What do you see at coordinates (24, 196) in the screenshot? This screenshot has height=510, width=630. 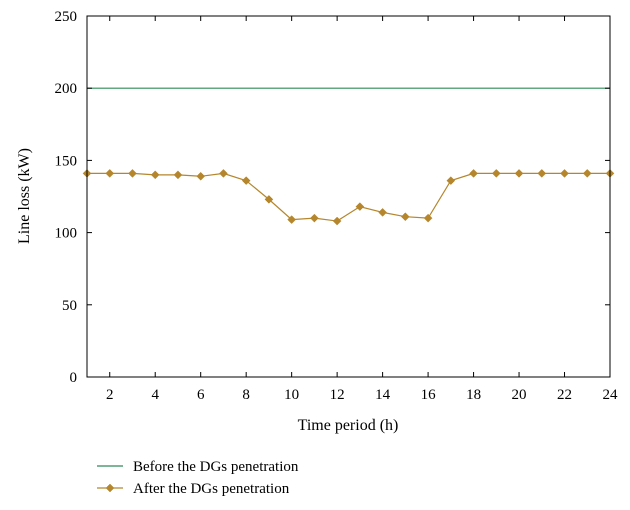 I see `y-axis-title: Line loss (kW)` at bounding box center [24, 196].